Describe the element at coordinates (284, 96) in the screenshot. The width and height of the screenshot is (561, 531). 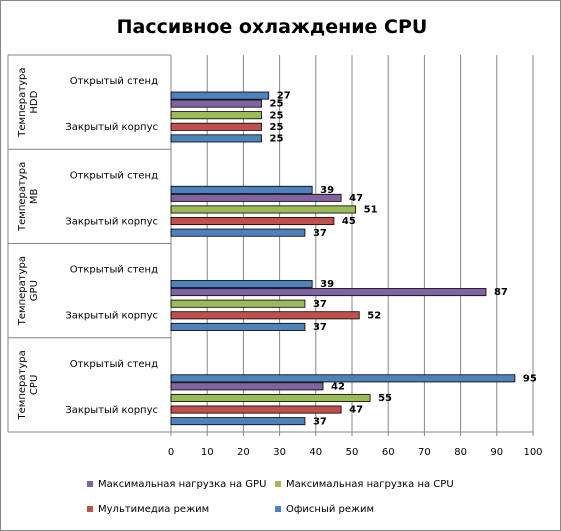
I see `data-label: 27` at that location.